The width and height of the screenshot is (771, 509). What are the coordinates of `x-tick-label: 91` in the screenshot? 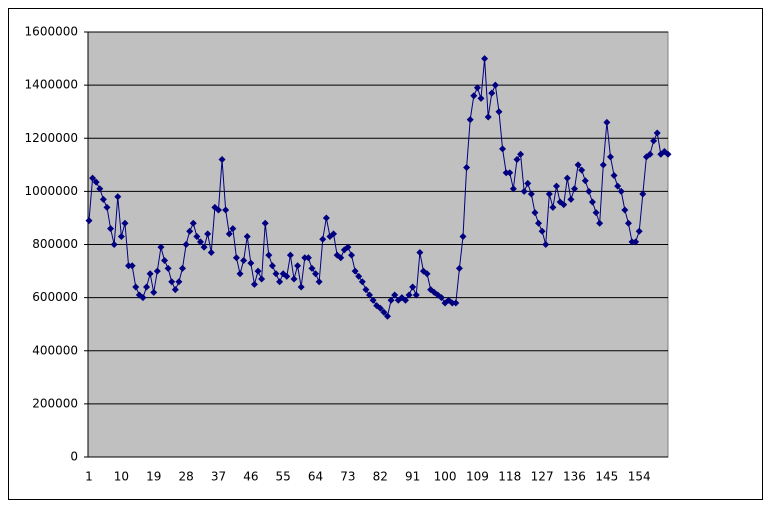 It's located at (412, 477).